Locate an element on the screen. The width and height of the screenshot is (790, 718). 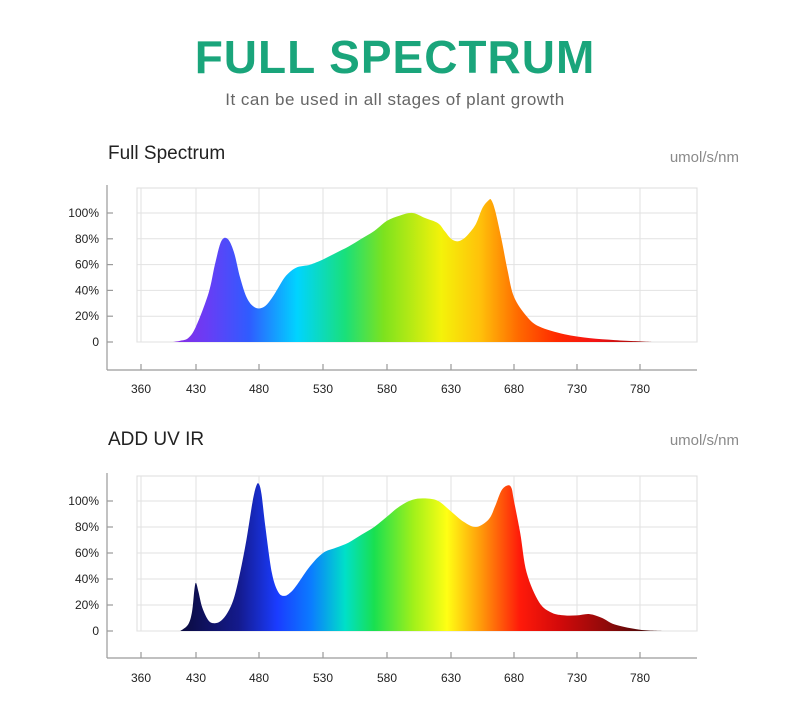
chart-2-title: ADD UV IR is located at coordinates (156, 439).